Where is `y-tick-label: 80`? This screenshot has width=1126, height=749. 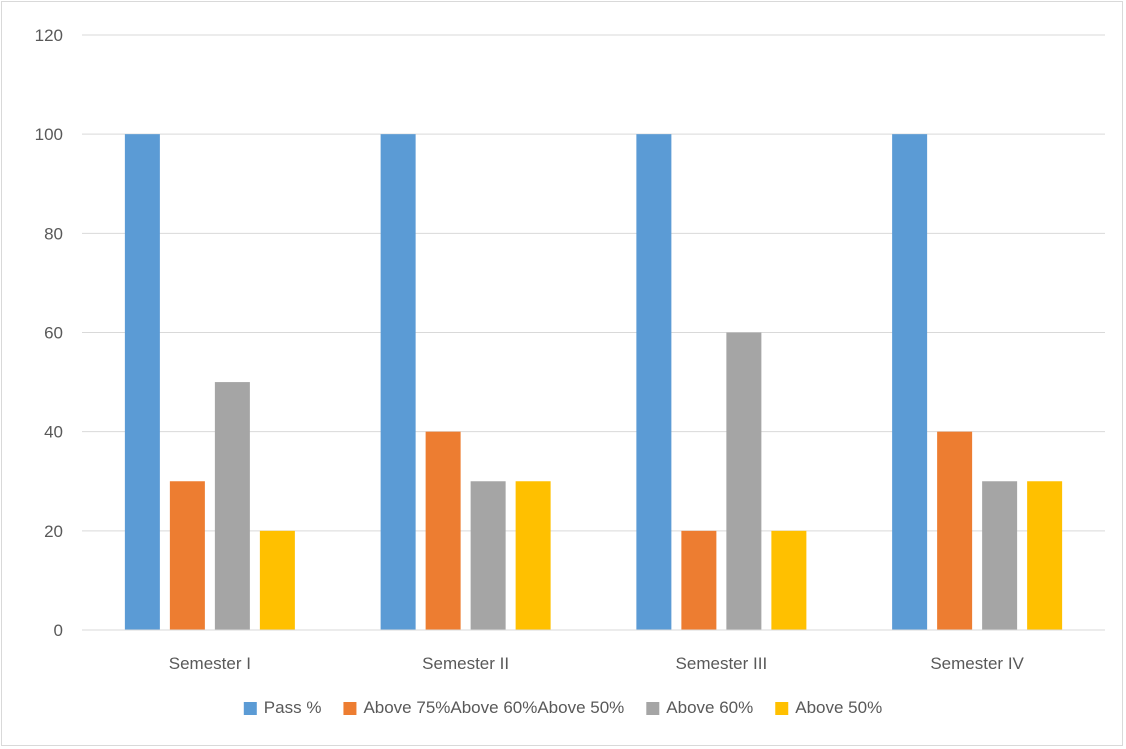
y-tick-label: 80 is located at coordinates (53, 233).